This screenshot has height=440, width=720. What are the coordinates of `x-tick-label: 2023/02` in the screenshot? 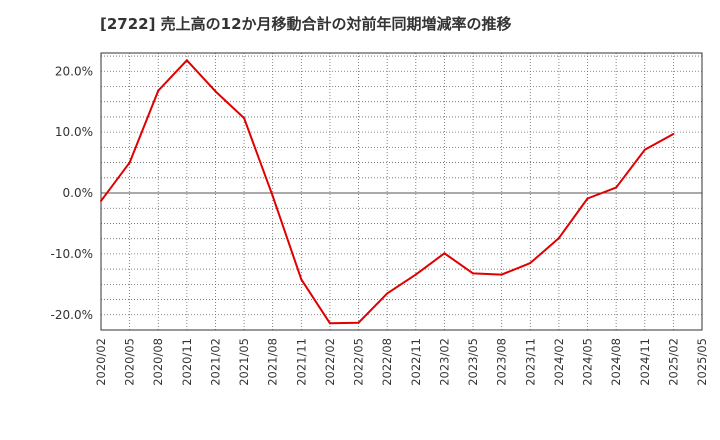 It's located at (444, 362).